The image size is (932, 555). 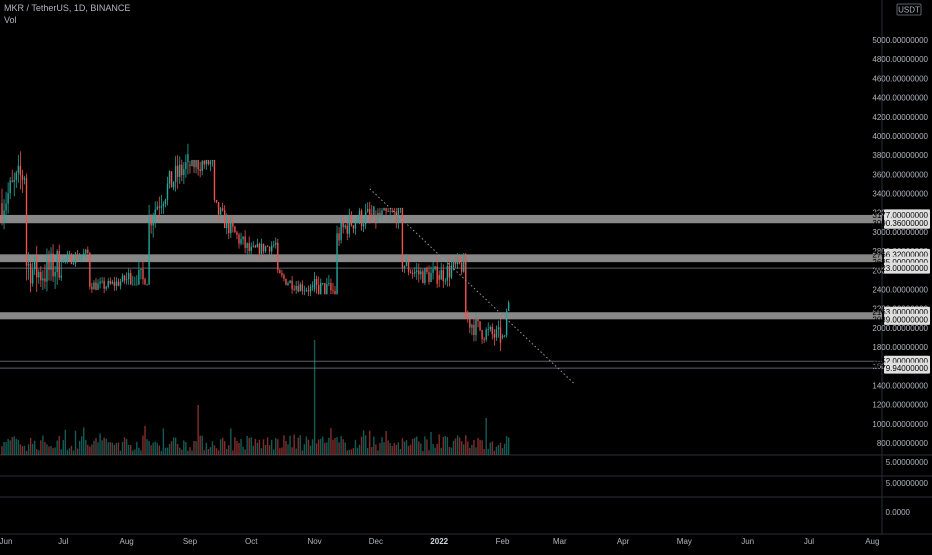 I want to click on trendline, so click(x=472, y=286).